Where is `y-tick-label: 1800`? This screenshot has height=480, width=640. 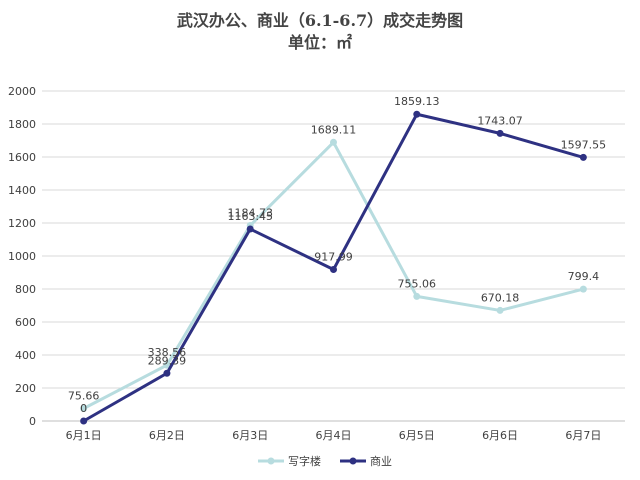 y-tick-label: 1800 is located at coordinates (22, 124).